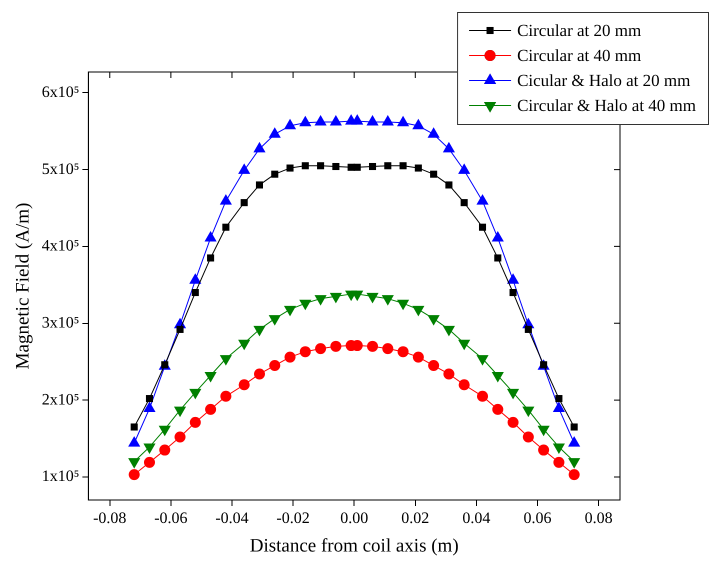  I want to click on x-tick-label: 0.02, so click(415, 518).